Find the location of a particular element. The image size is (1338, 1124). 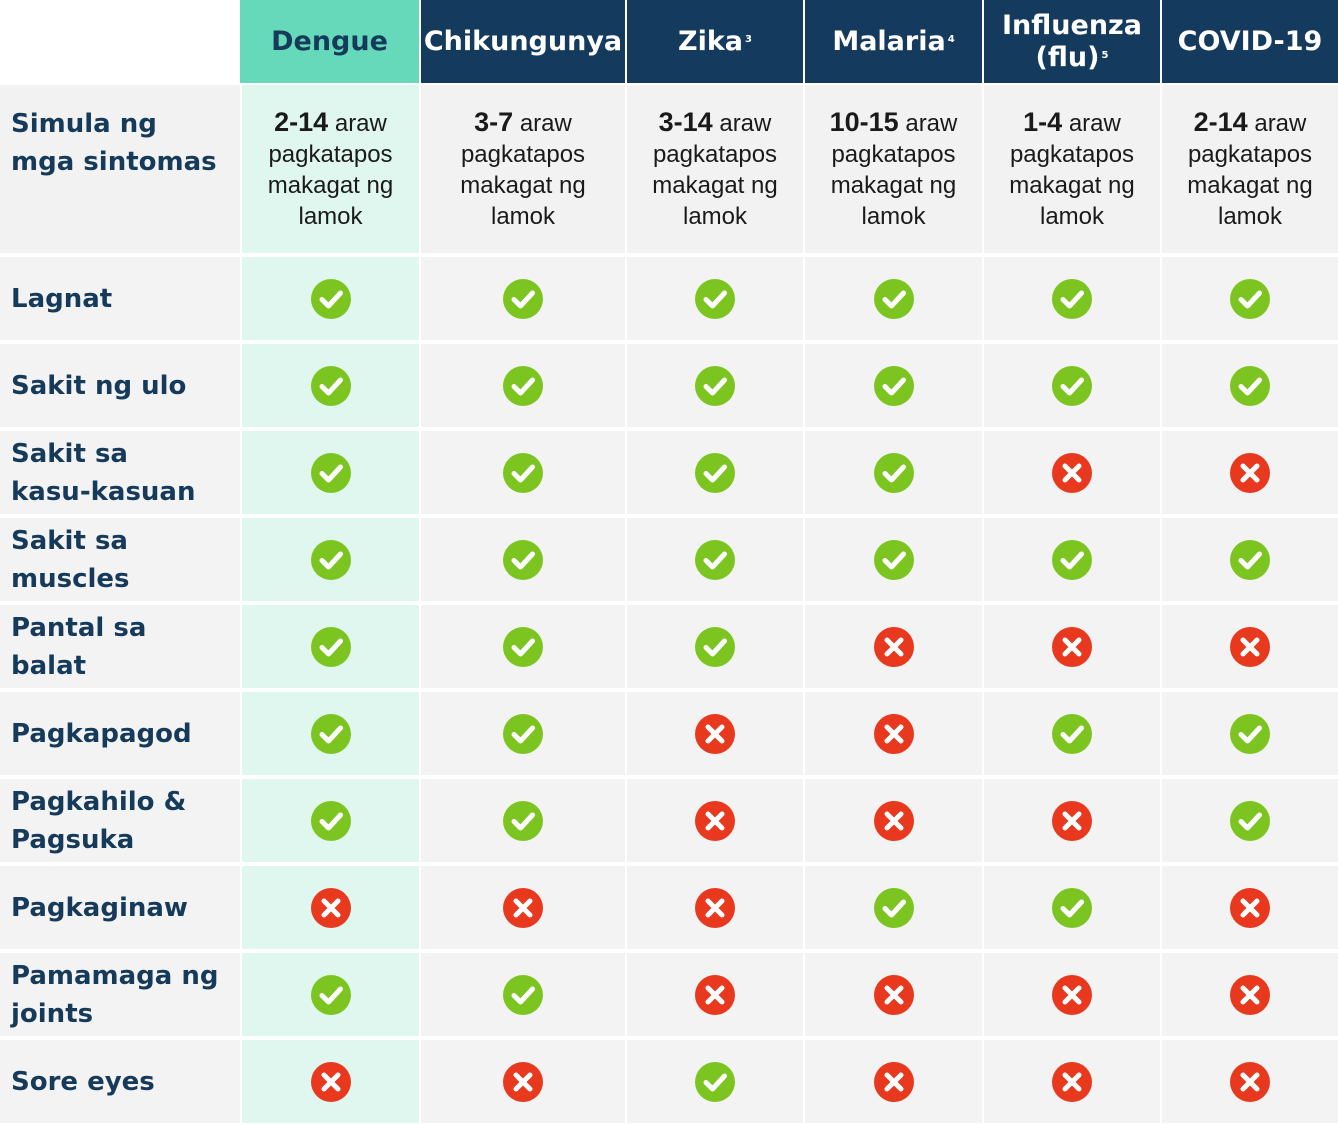

column-header-chikungunya: Chikungunya is located at coordinates (523, 41).